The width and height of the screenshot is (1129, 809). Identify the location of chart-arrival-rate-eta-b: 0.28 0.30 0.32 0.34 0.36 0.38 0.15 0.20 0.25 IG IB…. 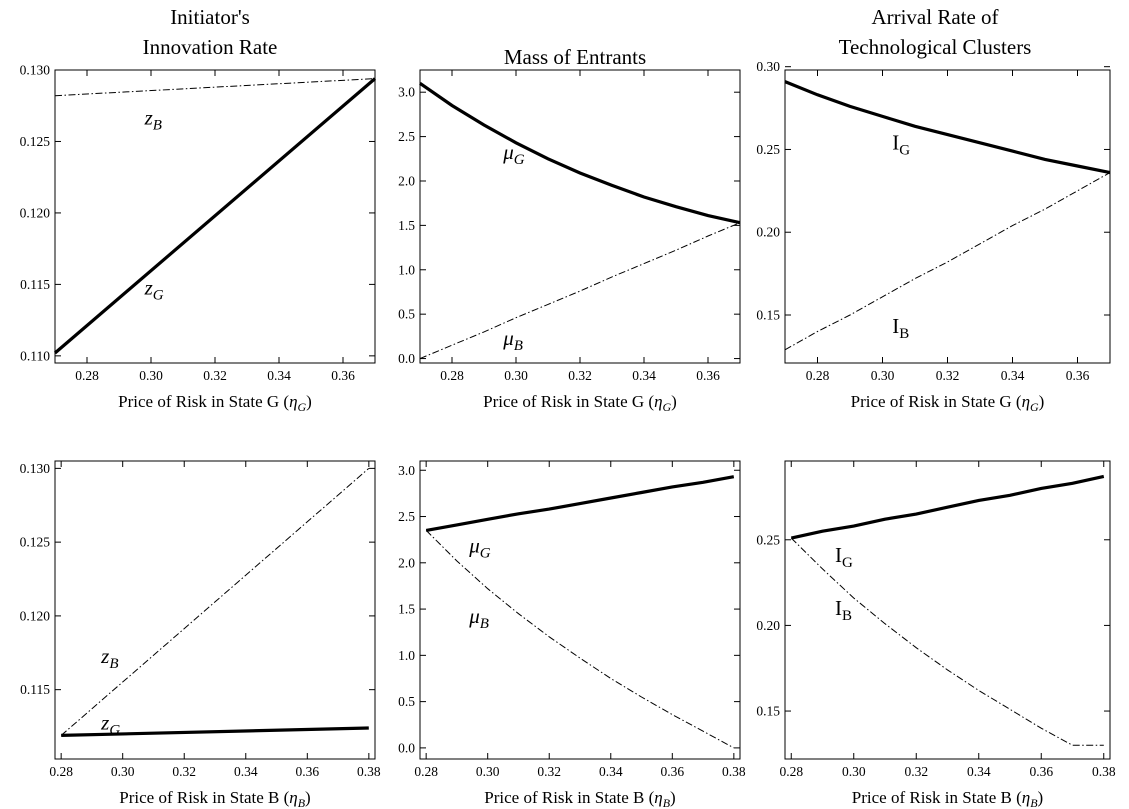
(936, 634).